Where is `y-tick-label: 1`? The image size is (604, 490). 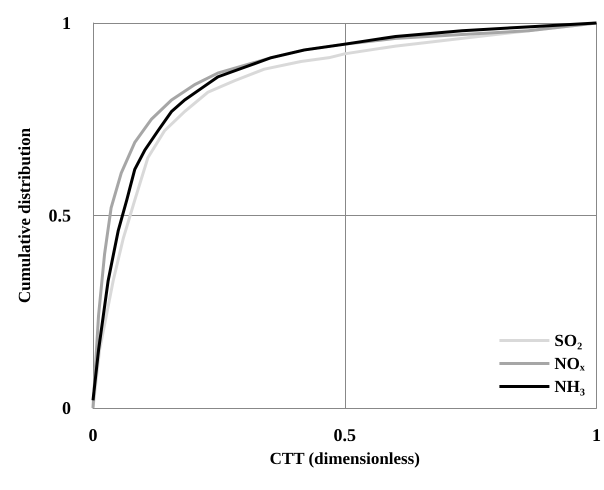 y-tick-label: 1 is located at coordinates (66, 23).